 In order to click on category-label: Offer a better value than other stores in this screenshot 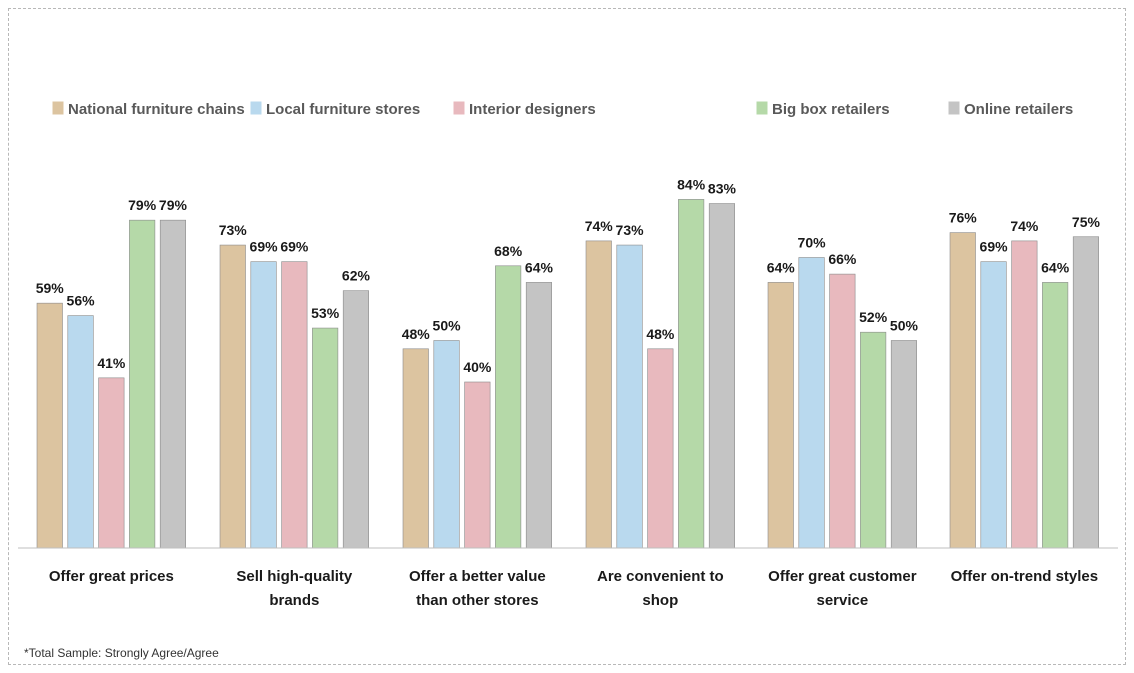, I will do `click(477, 588)`.